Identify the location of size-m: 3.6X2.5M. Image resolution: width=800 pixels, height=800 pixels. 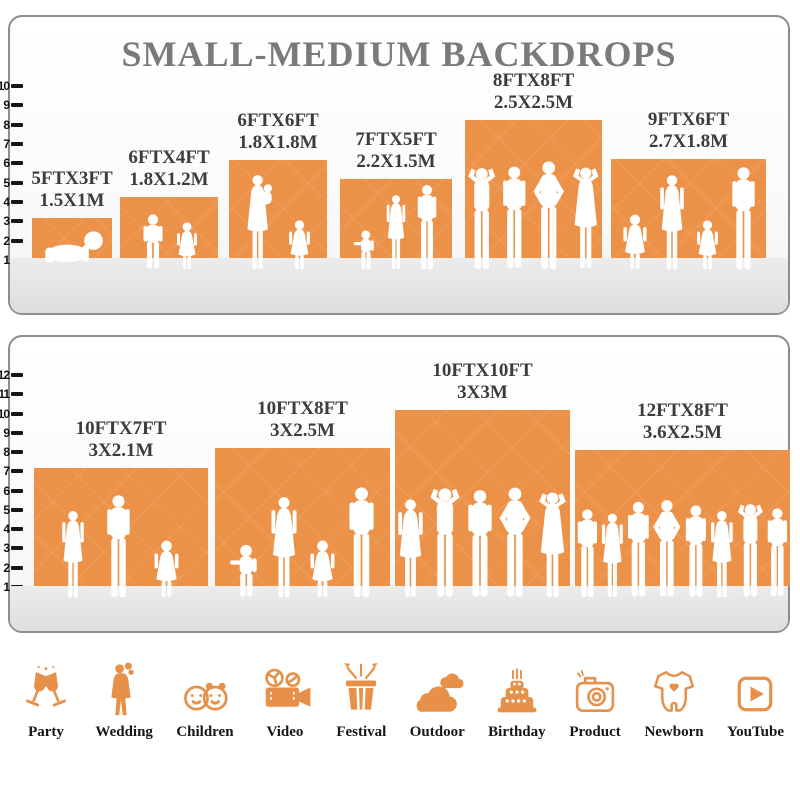
(682, 432).